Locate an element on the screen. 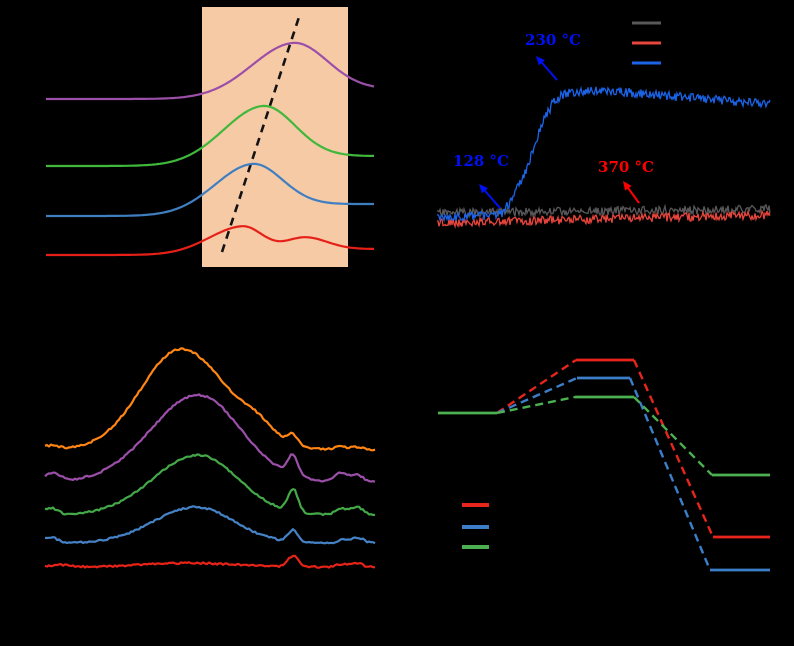 Image resolution: width=794 pixels, height=646 pixels. panel-b-gray-trace is located at coordinates (603, 211).